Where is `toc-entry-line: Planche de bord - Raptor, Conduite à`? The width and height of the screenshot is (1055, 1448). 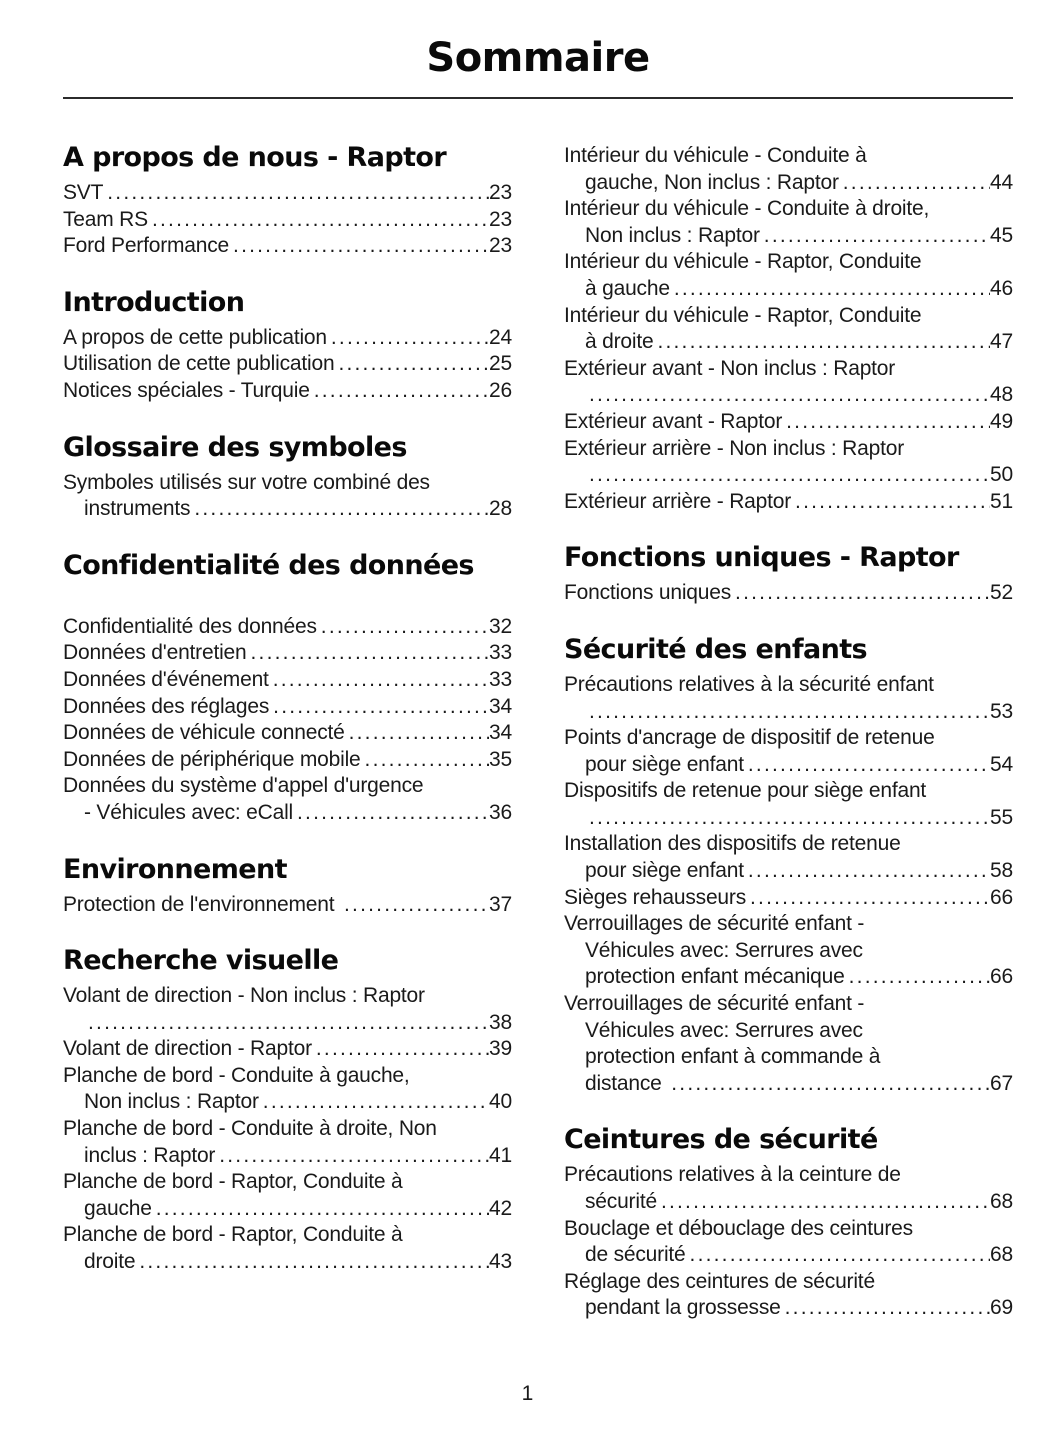 toc-entry-line: Planche de bord - Raptor, Conduite à is located at coordinates (287, 1235).